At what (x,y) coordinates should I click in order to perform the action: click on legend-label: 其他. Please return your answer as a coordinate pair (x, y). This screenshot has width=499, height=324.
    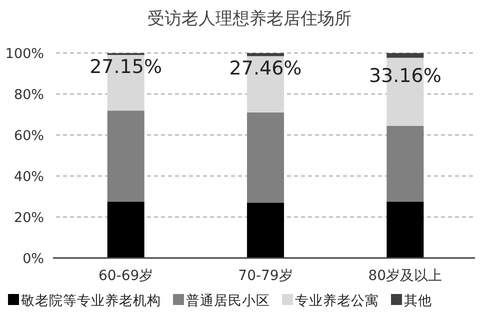
    Looking at the image, I should click on (418, 301).